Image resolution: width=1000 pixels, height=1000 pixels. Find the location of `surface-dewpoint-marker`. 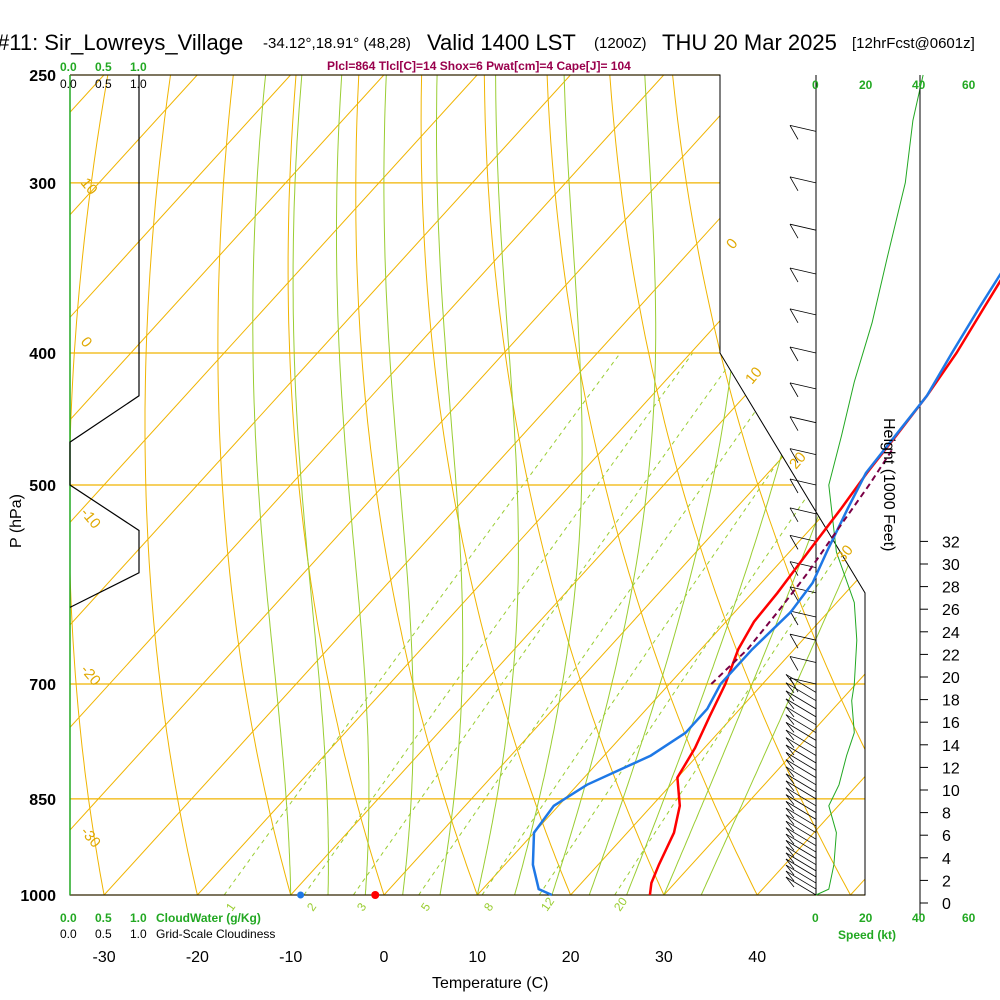

surface-dewpoint-marker is located at coordinates (301, 895).